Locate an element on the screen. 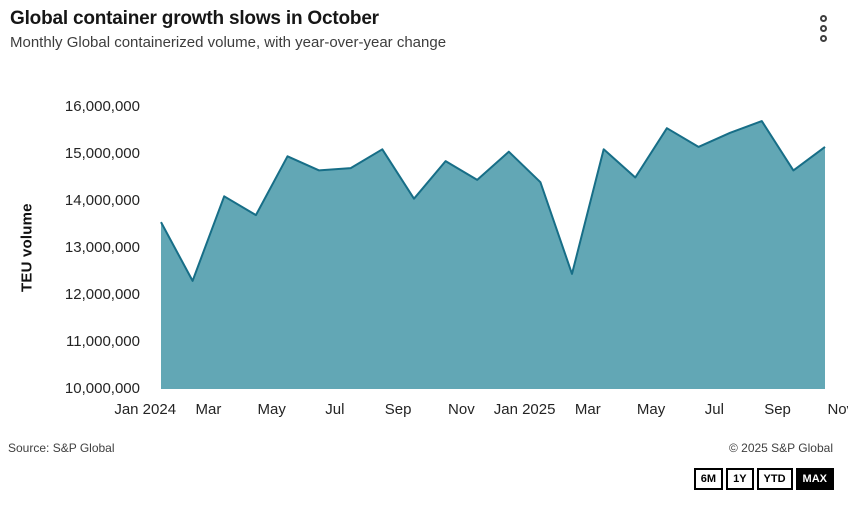  x-axis-tick-label: Jan 2024 is located at coordinates (145, 409).